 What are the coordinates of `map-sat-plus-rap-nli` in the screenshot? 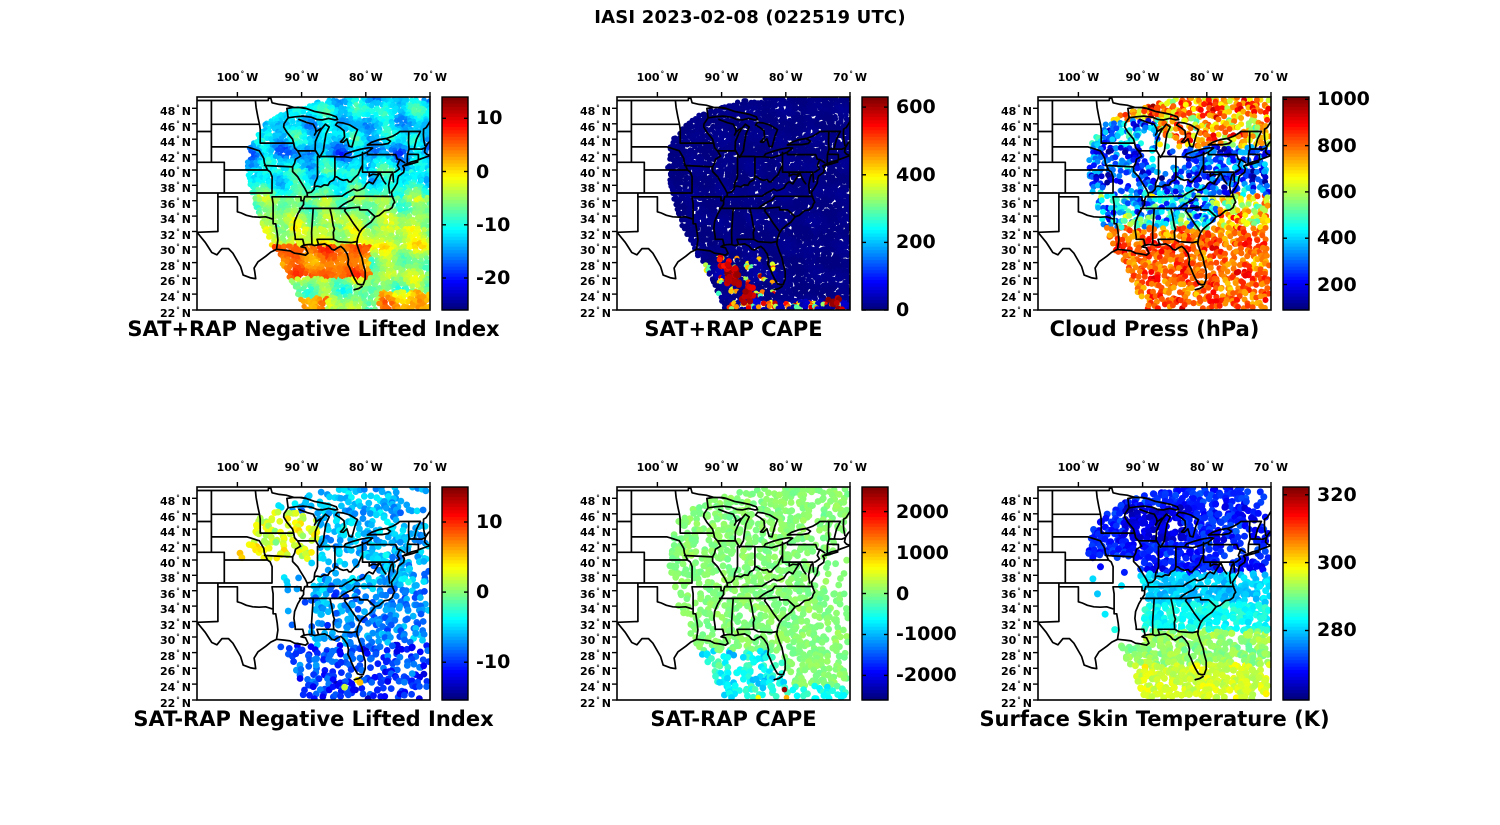 It's located at (311, 201).